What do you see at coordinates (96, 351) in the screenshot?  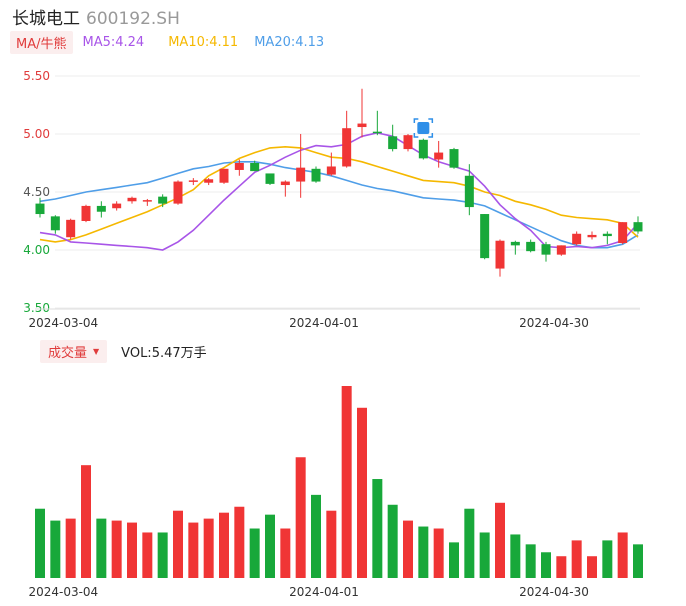 I see `caret-down-icon: ▼` at bounding box center [96, 351].